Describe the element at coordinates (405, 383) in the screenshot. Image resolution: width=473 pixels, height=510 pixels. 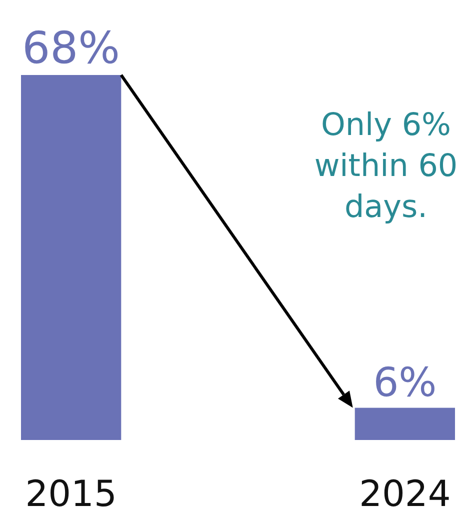
I see `data-label: 6%` at that location.